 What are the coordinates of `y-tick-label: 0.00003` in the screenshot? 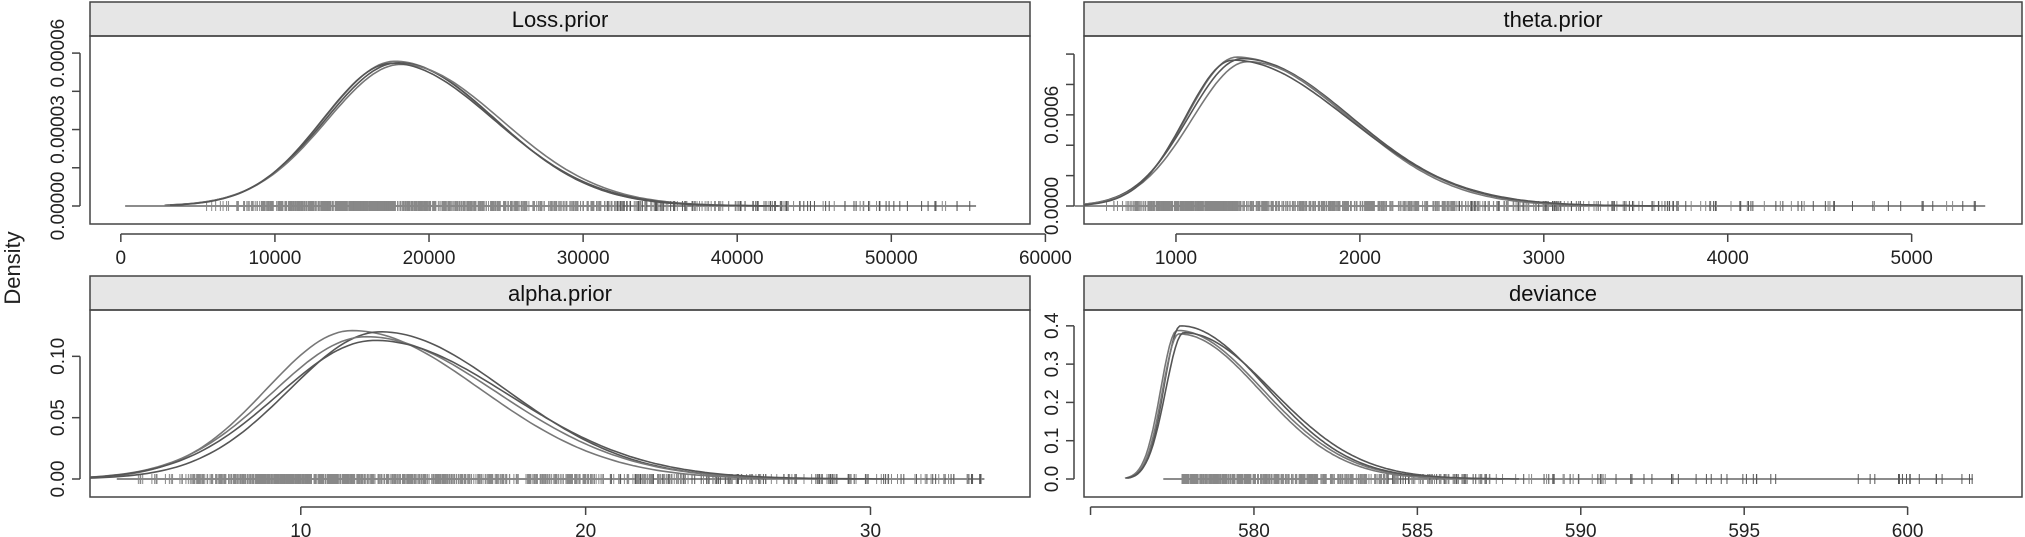 It's located at (58, 129).